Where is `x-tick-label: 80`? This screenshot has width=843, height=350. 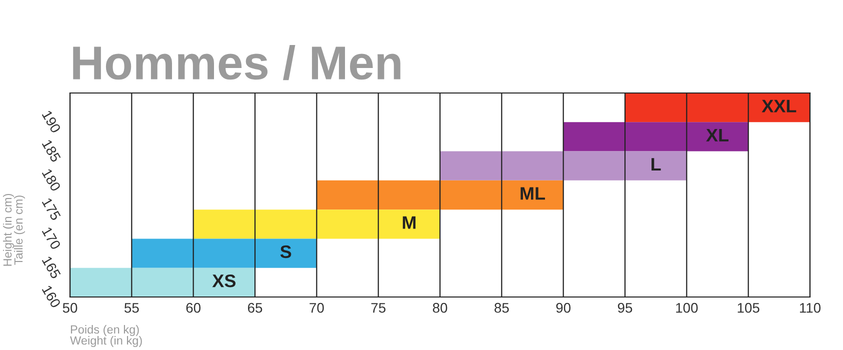 x-tick-label: 80 is located at coordinates (440, 307).